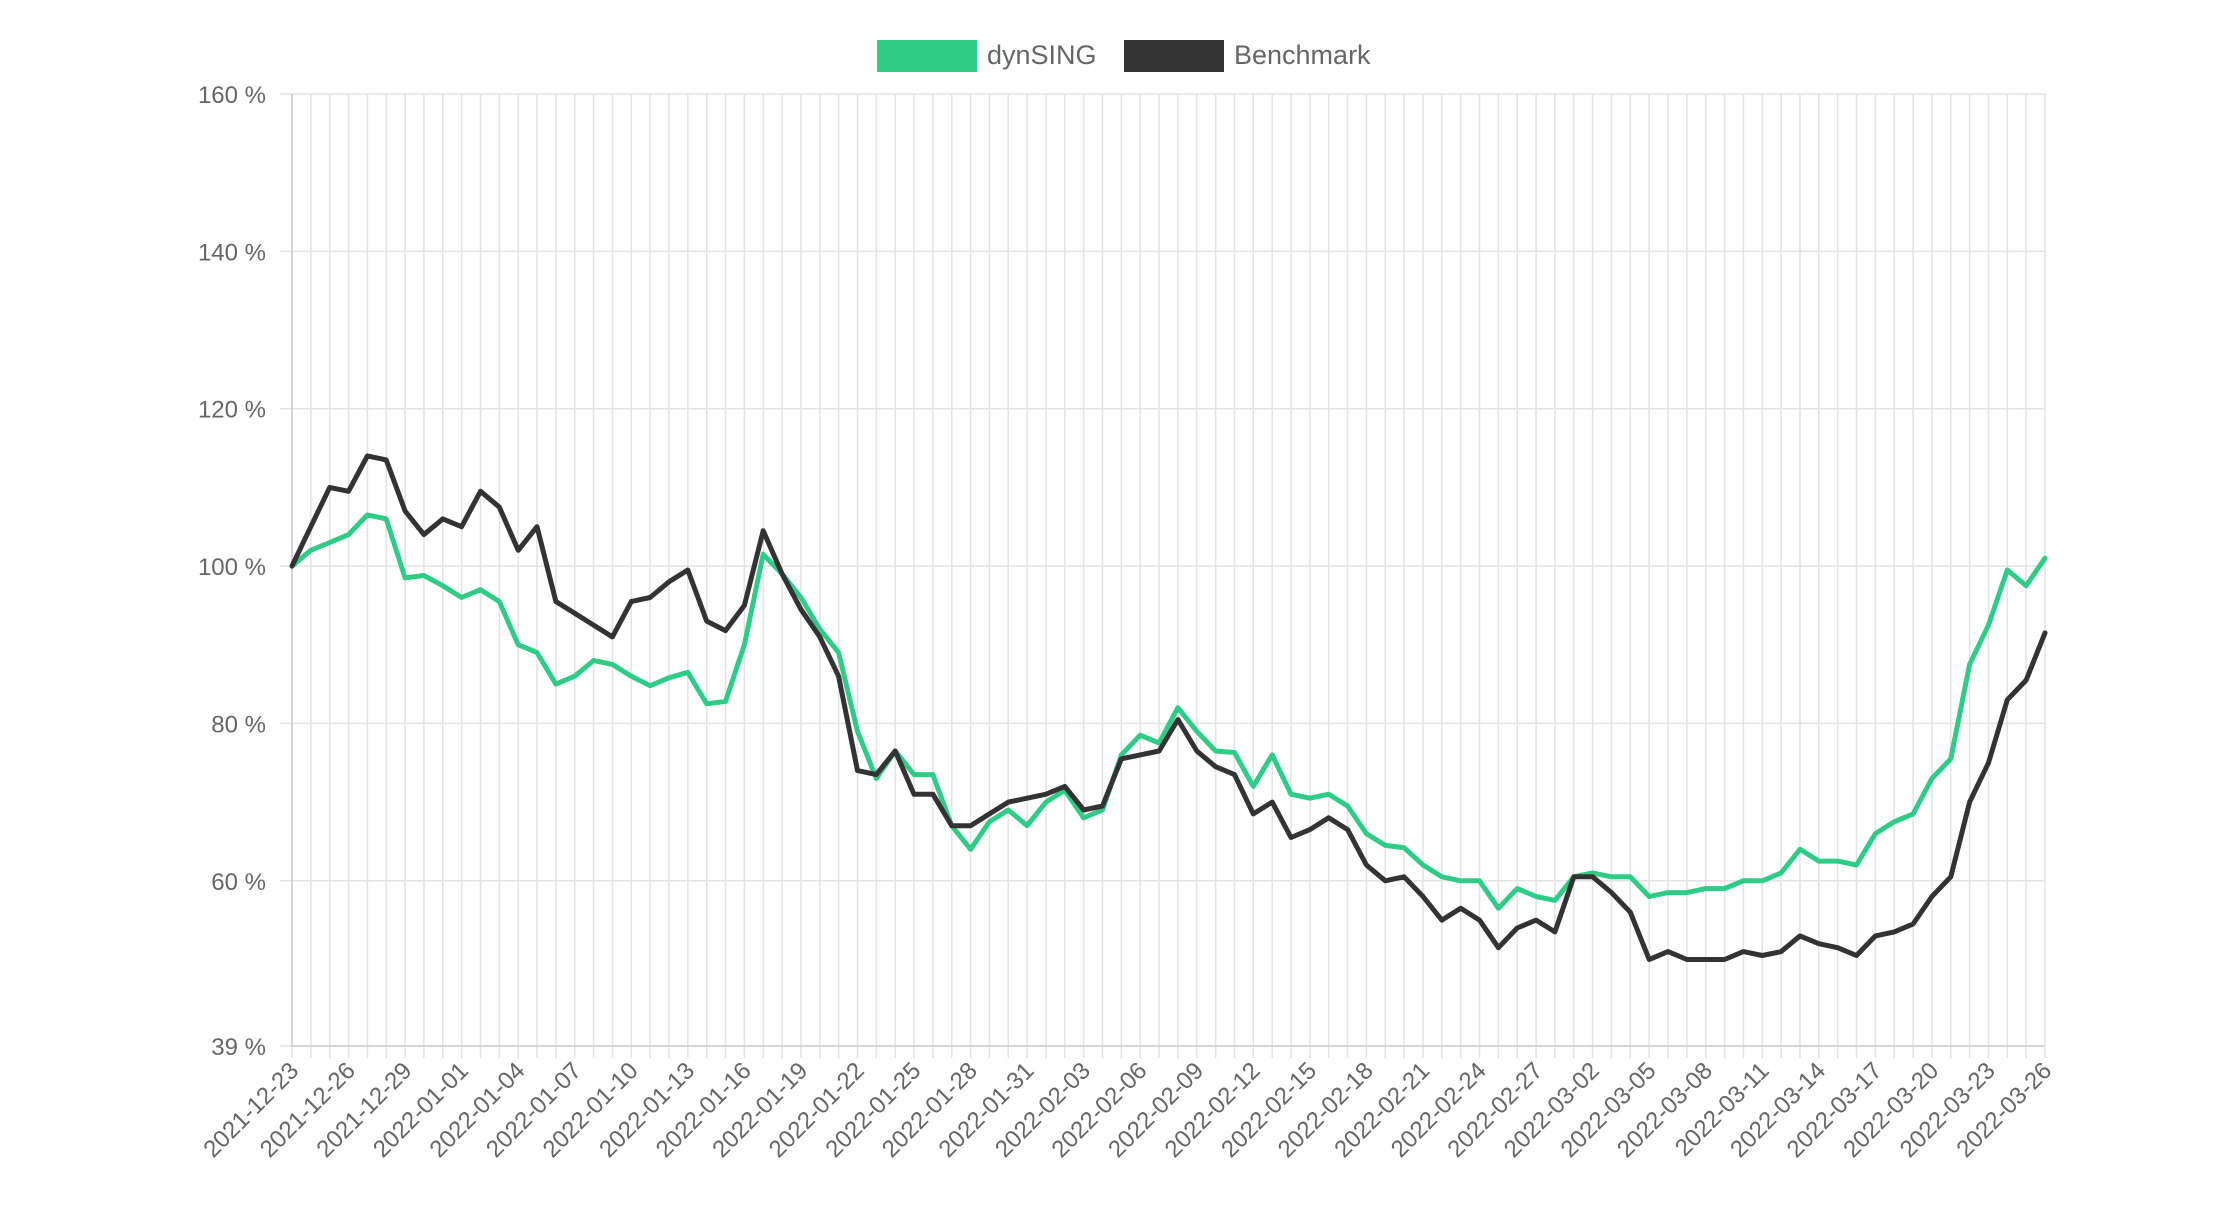  Describe the element at coordinates (232, 252) in the screenshot. I see `y-tick-label: 140 %` at that location.